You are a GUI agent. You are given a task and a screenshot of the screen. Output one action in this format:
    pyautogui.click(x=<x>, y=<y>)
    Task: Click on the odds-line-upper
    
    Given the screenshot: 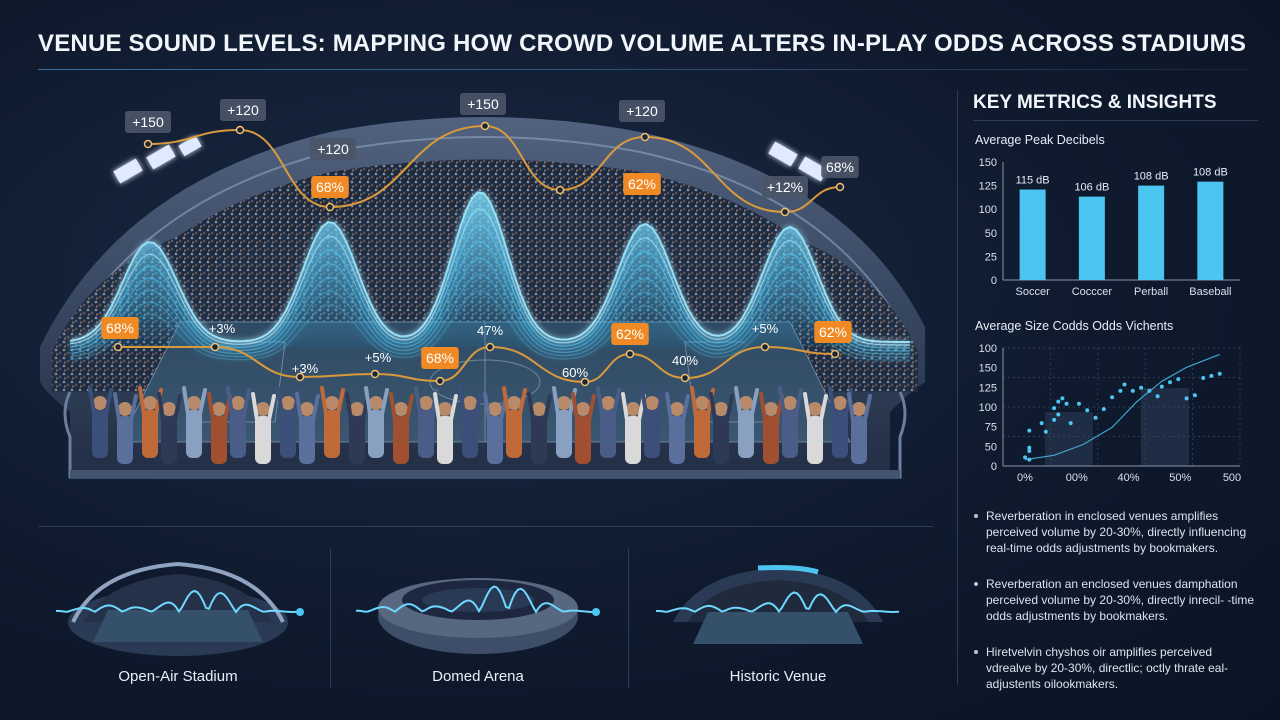 What is the action you would take?
    pyautogui.click(x=494, y=169)
    